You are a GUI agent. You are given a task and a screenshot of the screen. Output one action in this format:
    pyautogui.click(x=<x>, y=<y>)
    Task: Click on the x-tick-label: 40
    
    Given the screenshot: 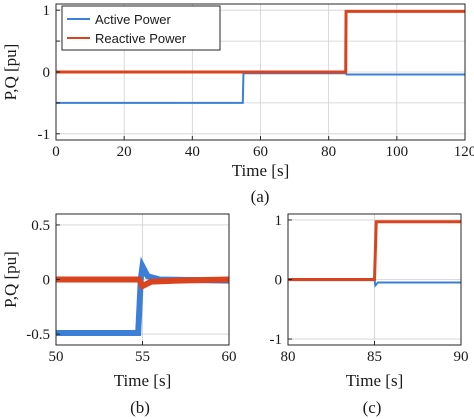 What is the action you would take?
    pyautogui.click(x=192, y=152)
    